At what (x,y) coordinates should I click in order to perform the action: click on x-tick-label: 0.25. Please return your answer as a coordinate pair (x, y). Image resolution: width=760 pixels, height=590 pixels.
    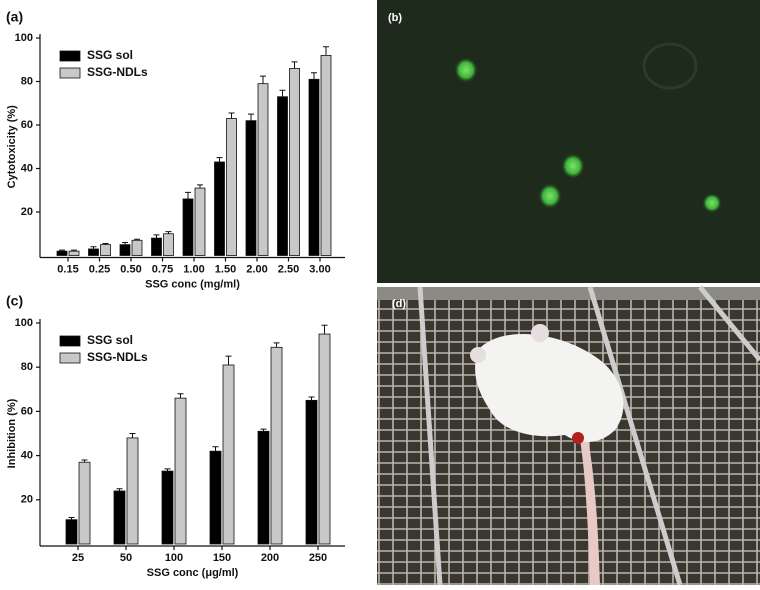
    Looking at the image, I should click on (99, 269).